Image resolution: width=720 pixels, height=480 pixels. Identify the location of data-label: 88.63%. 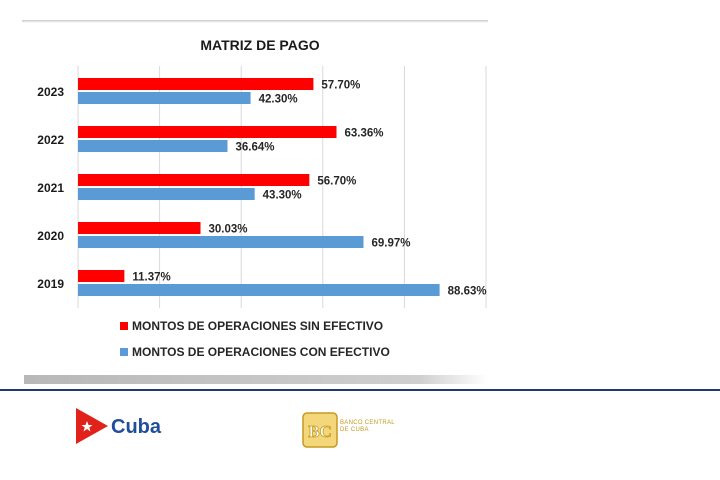
(467, 292).